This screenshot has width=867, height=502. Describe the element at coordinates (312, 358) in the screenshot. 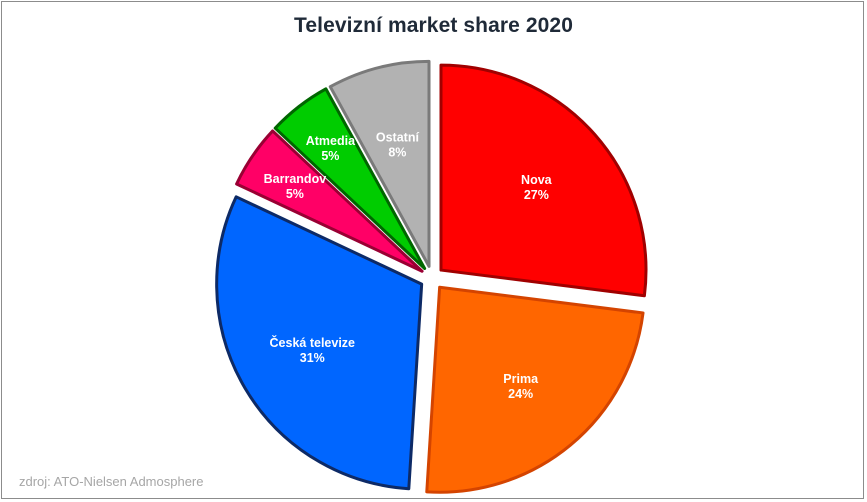

I see `slice-value-ceska-televize: 31%` at that location.